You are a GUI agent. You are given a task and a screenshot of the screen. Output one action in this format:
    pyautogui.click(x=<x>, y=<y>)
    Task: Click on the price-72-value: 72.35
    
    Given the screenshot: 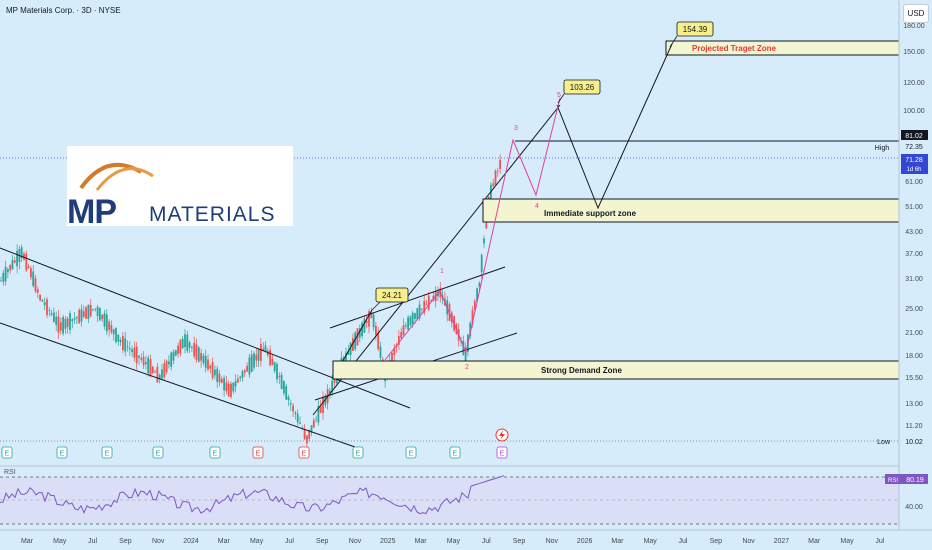 What is the action you would take?
    pyautogui.click(x=914, y=147)
    